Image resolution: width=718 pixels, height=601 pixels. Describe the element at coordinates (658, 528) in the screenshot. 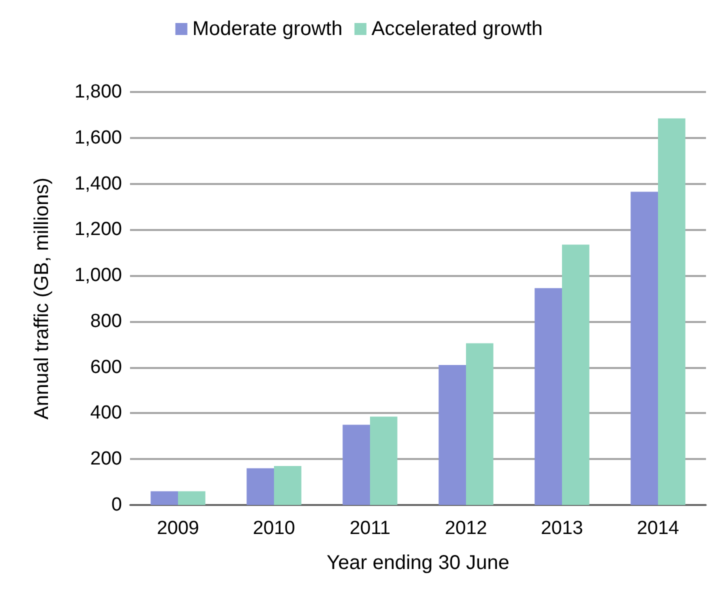

I see `x-tick-label: 2014` at that location.